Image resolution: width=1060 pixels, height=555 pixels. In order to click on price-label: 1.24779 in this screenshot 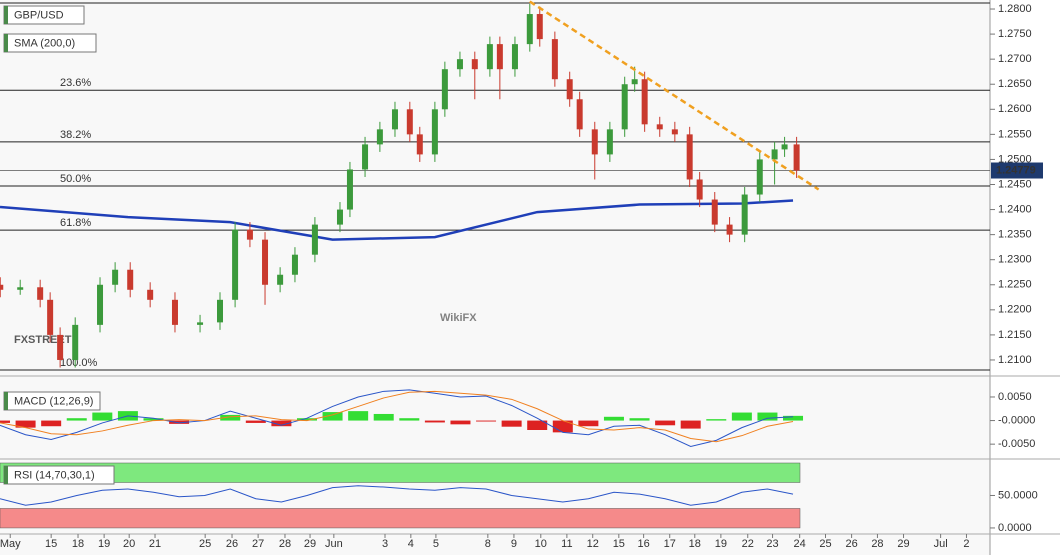, I will do `click(1016, 170)`.